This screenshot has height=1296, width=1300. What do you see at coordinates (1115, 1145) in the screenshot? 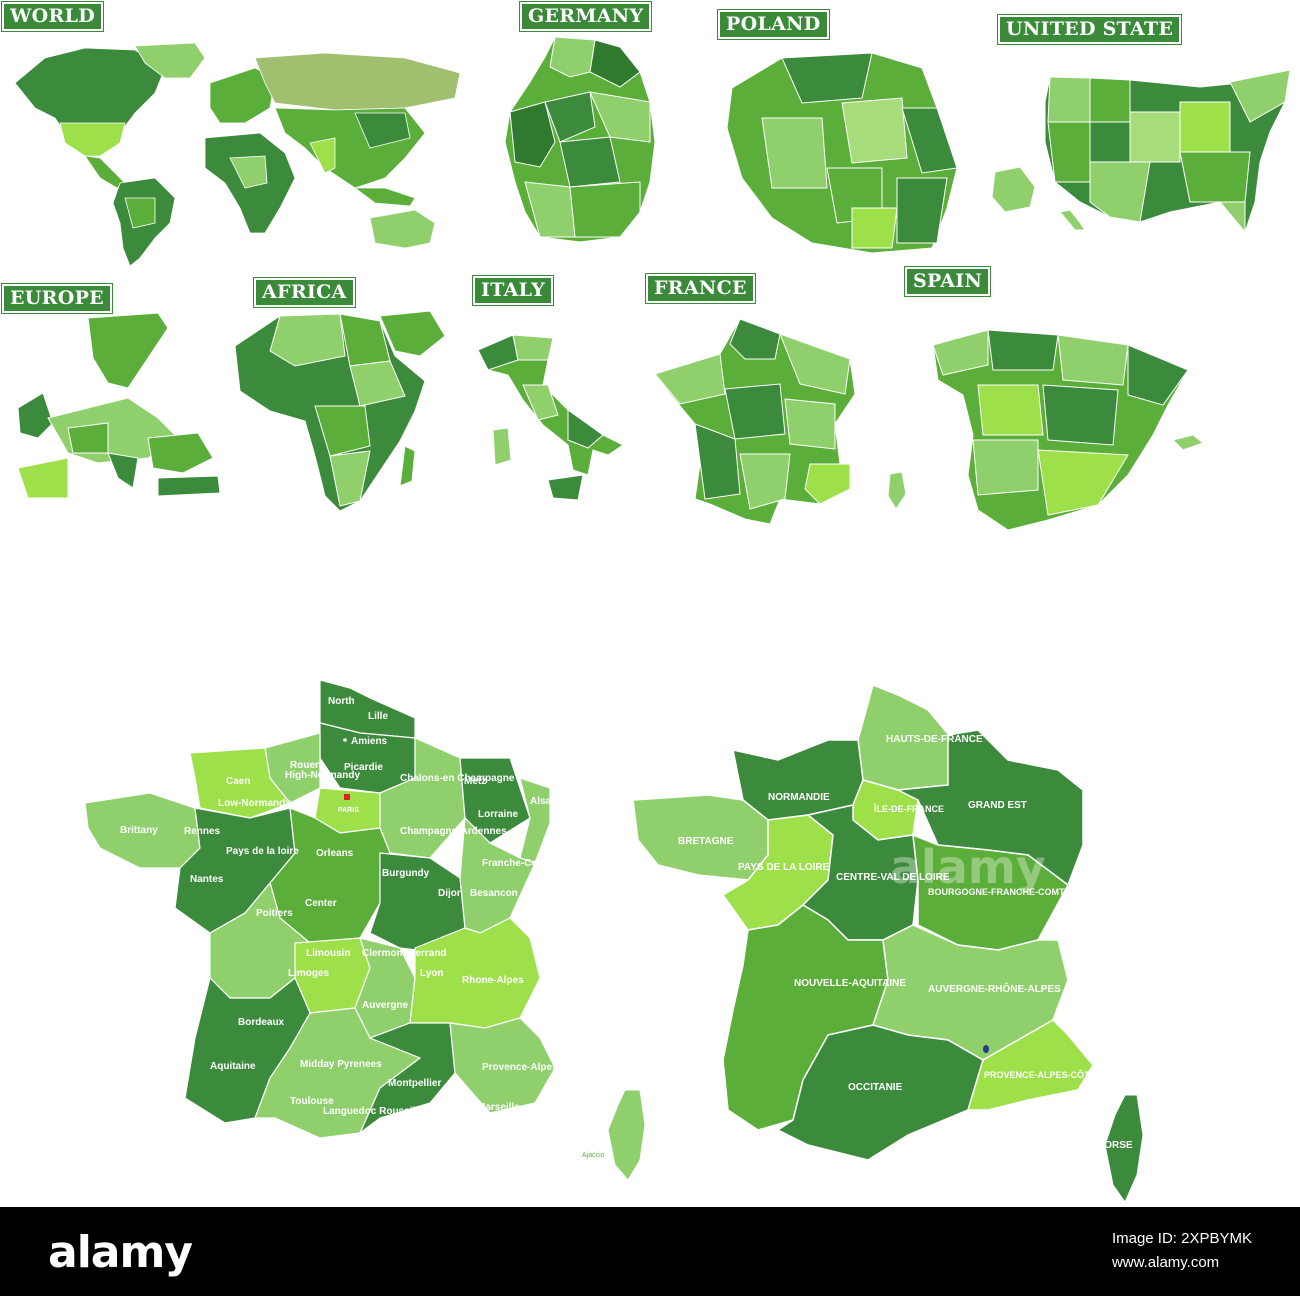
I see `region-label-corse: CORSE` at bounding box center [1115, 1145].